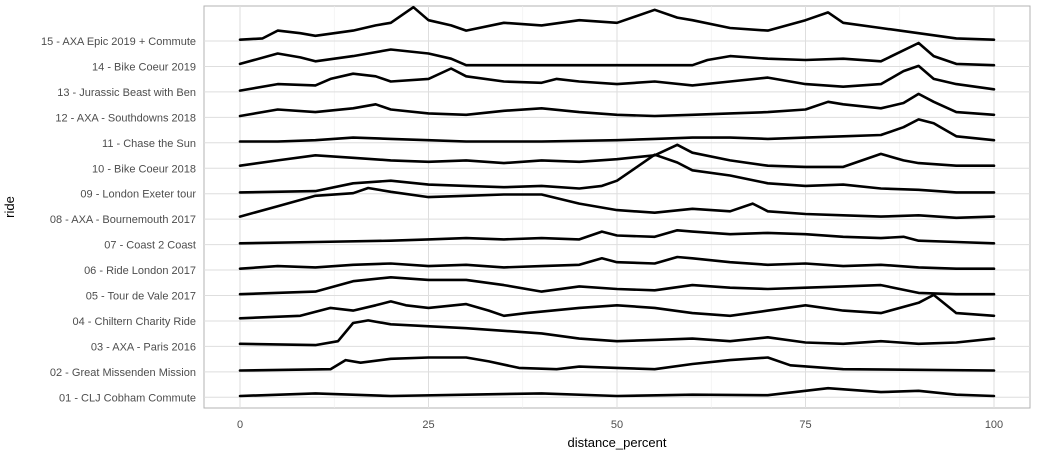 This screenshot has width=1040, height=458. Describe the element at coordinates (9, 207) in the screenshot. I see `y-axis-title: ride` at that location.